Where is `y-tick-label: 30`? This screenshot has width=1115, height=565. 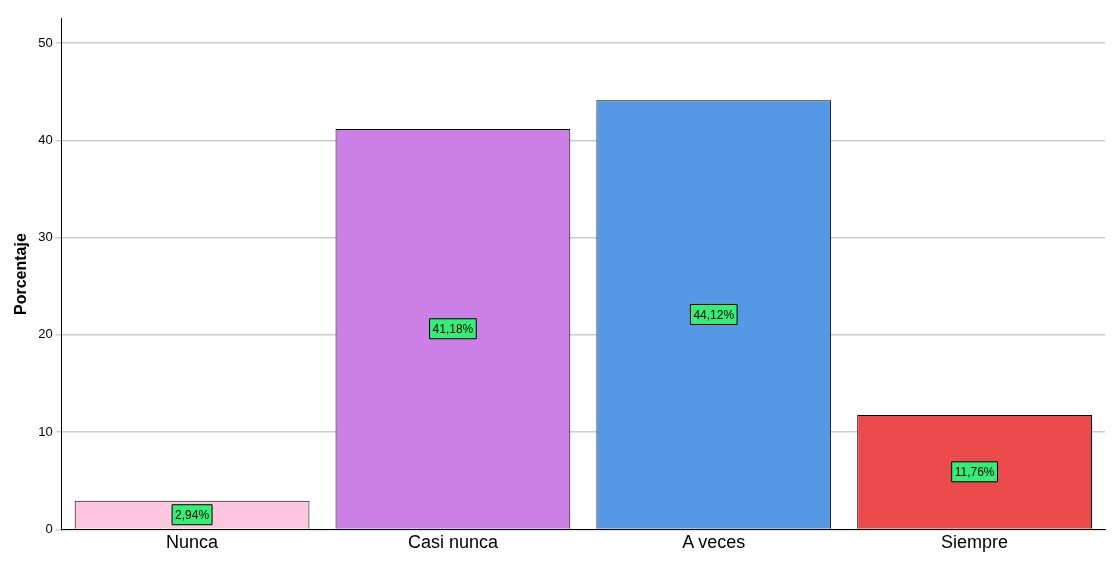
y-tick-label: 30 is located at coordinates (45, 237).